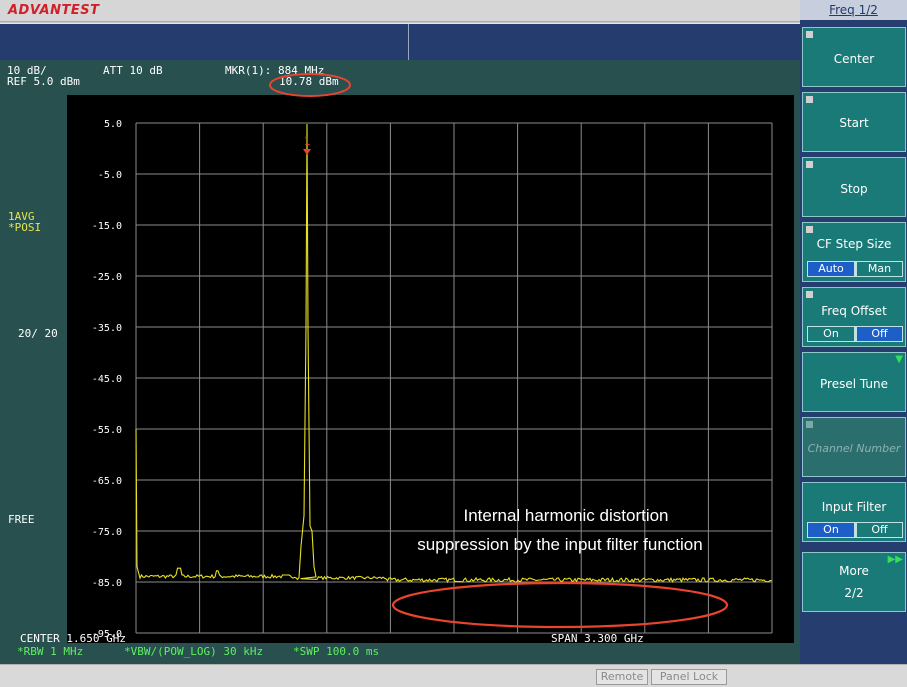 The height and width of the screenshot is (687, 907). I want to click on y-tick-label: -65.0, so click(107, 481).